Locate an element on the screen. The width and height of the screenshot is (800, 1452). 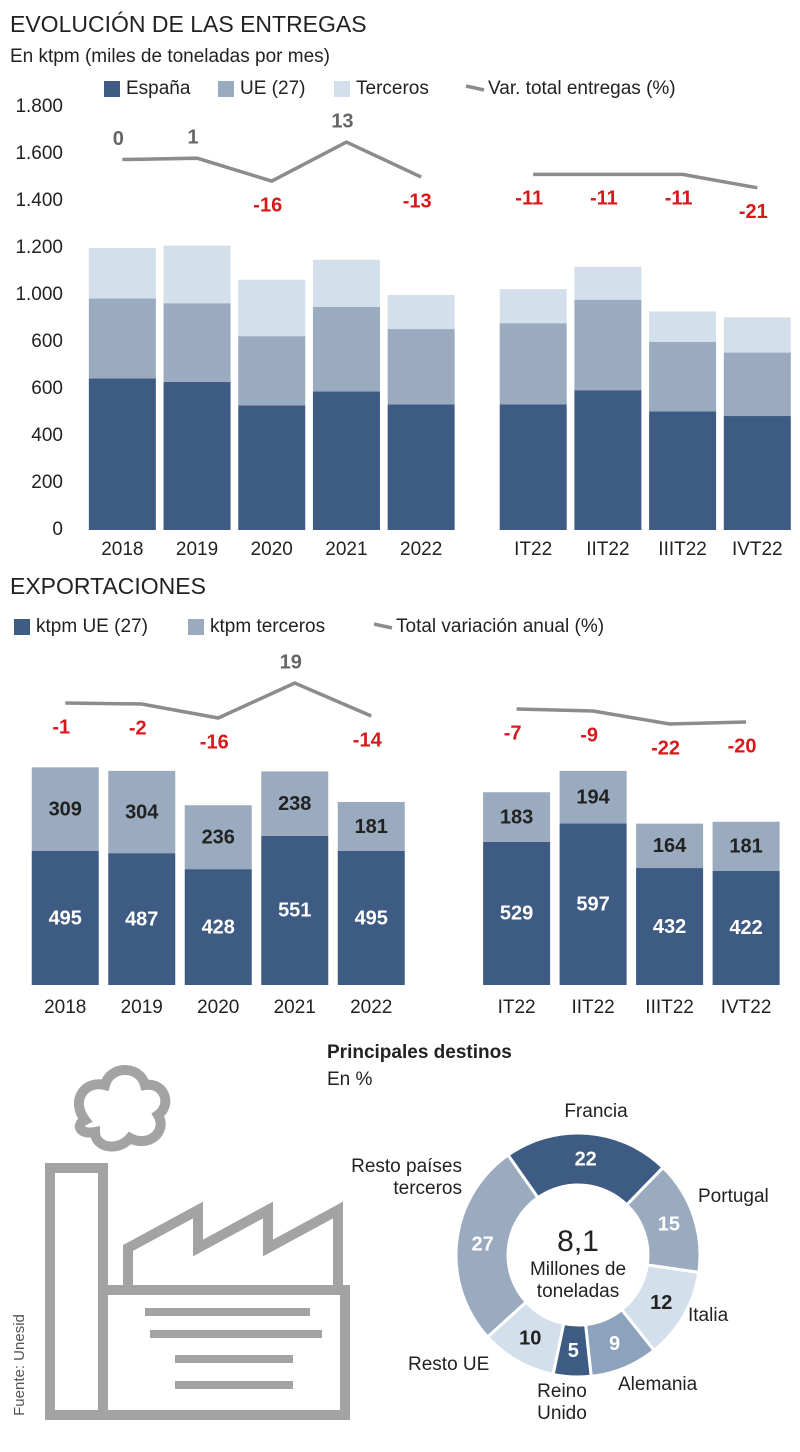
legend-line is located at coordinates (383, 626).